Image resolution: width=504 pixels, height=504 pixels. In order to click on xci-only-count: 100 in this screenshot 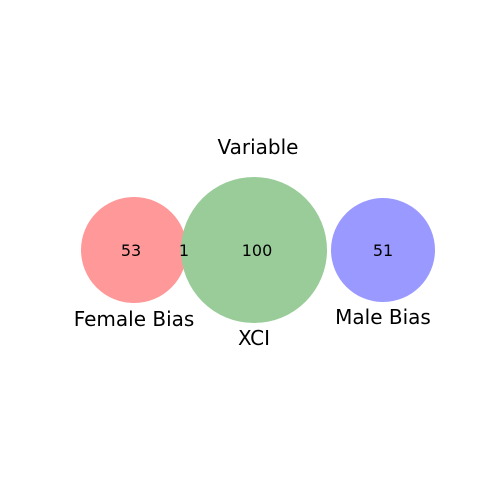, I will do `click(257, 250)`.